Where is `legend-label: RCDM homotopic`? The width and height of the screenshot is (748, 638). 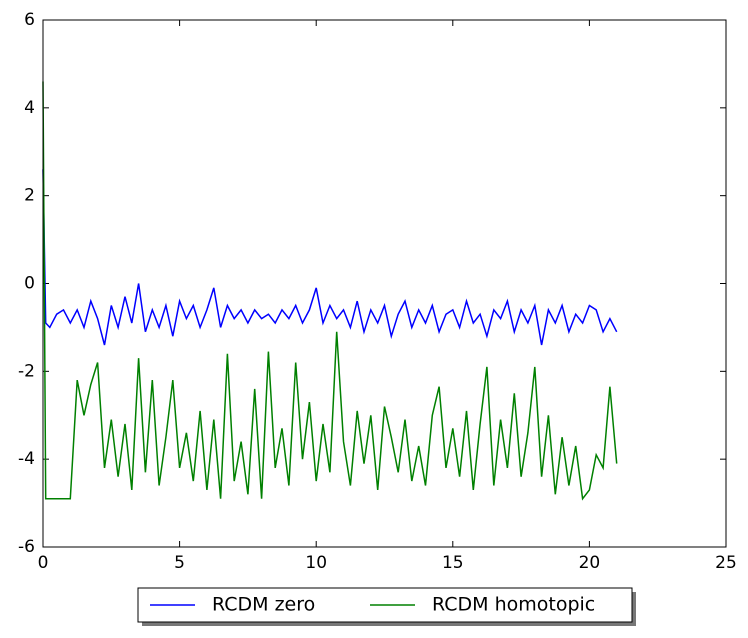 legend-label: RCDM homotopic is located at coordinates (513, 605).